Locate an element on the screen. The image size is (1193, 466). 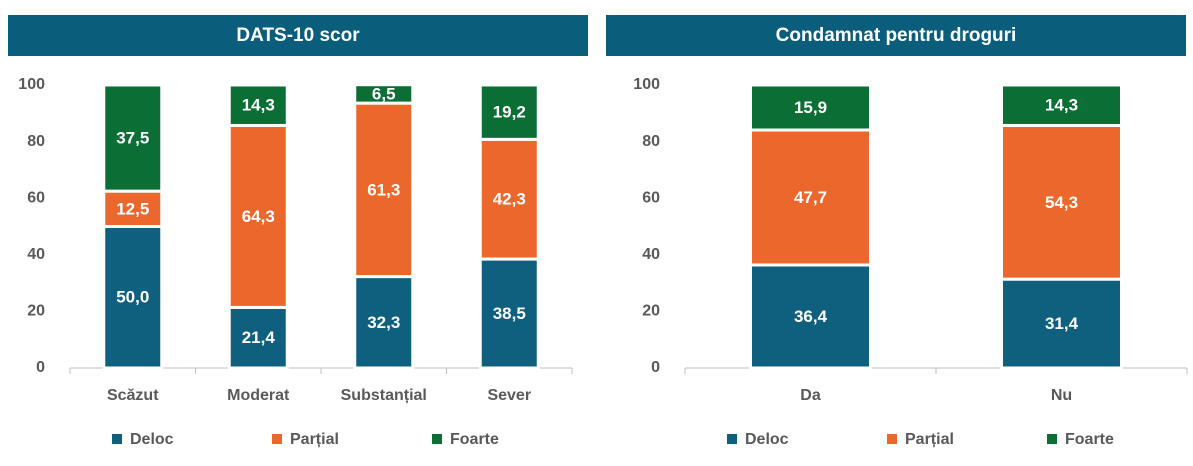
chart-title: Condamnat pentru droguri is located at coordinates (896, 35).